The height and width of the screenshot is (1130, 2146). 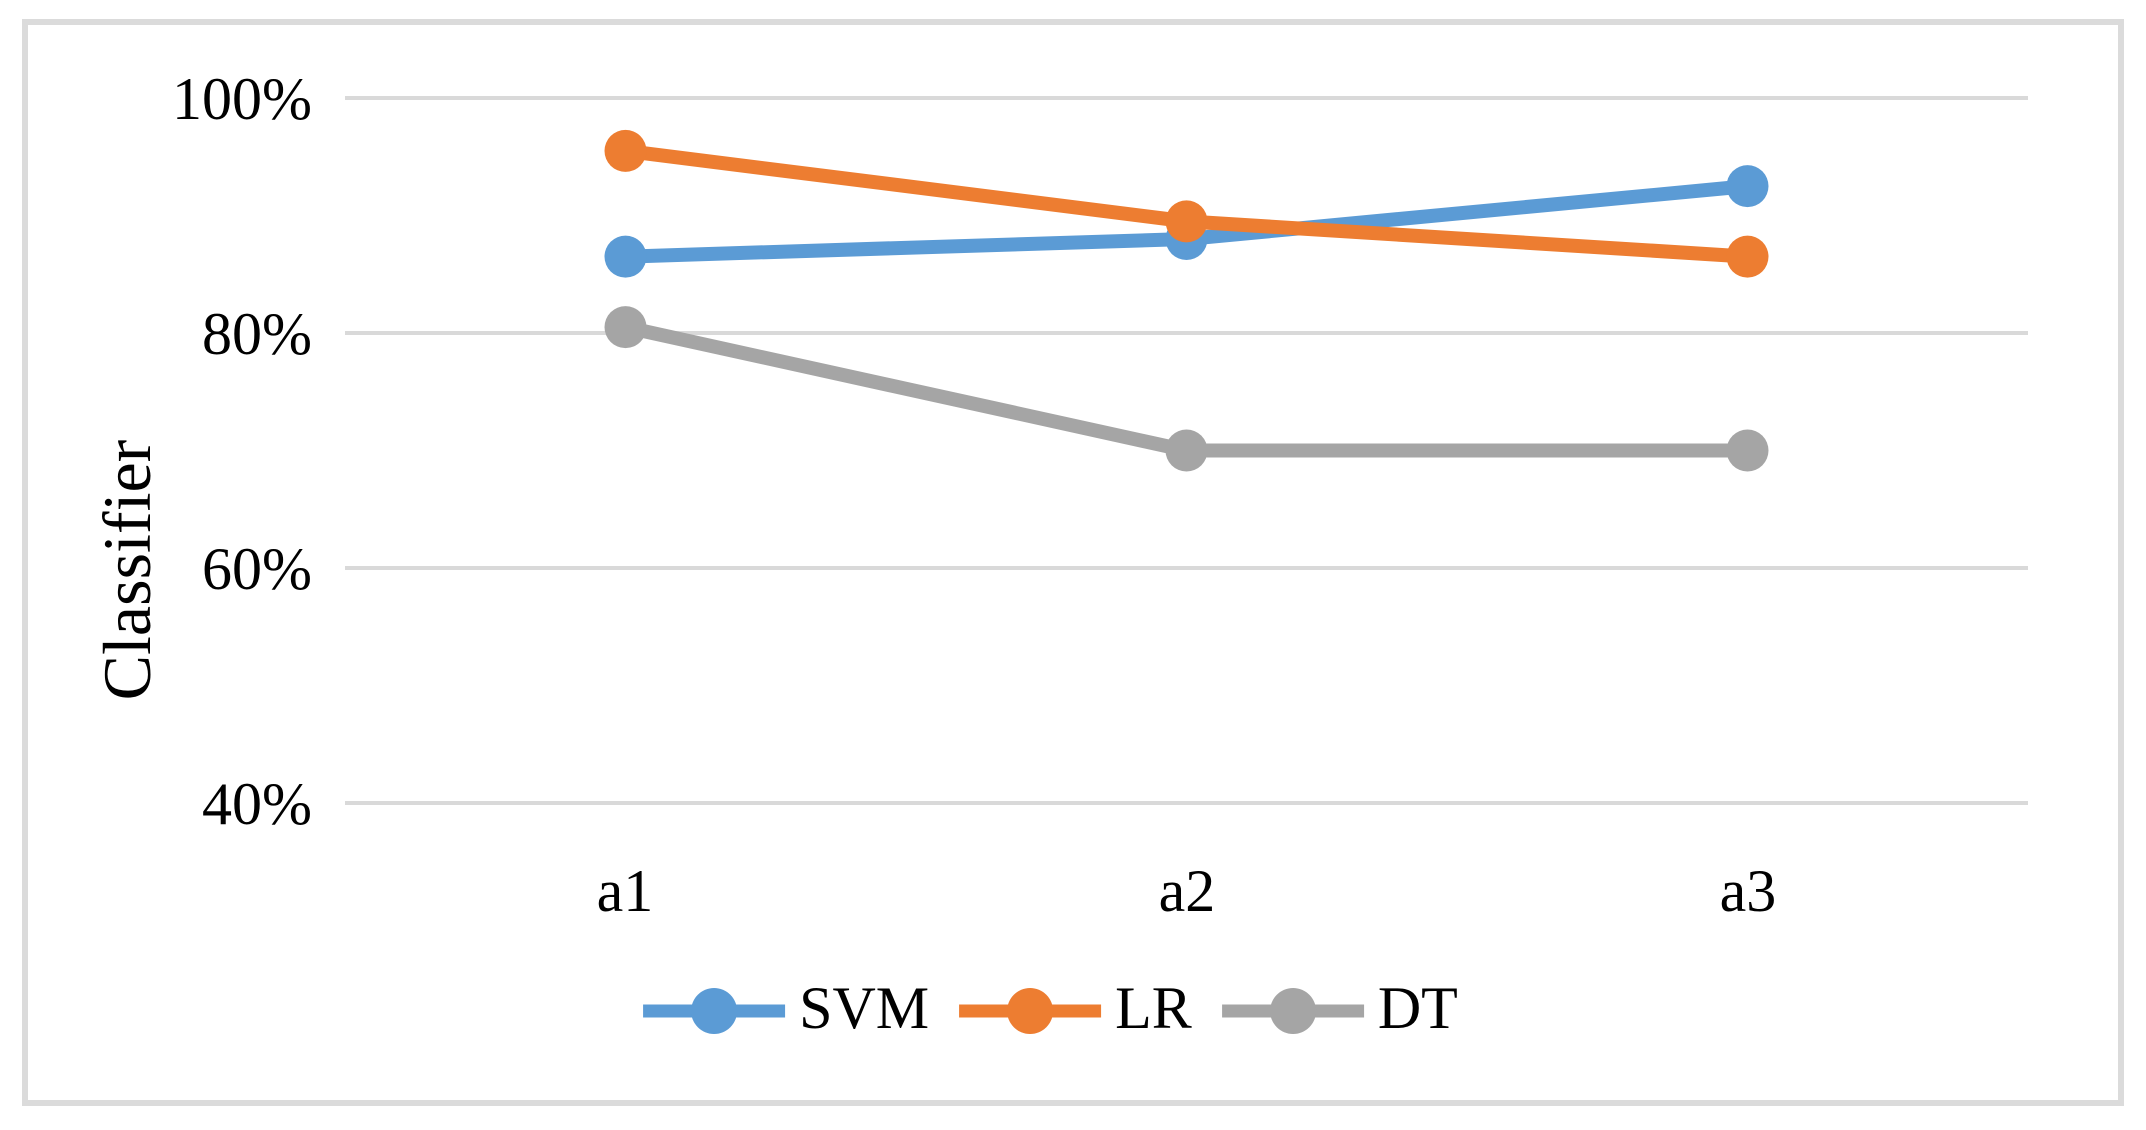 I want to click on legend-item-lr: LR, so click(x=1073, y=1011).